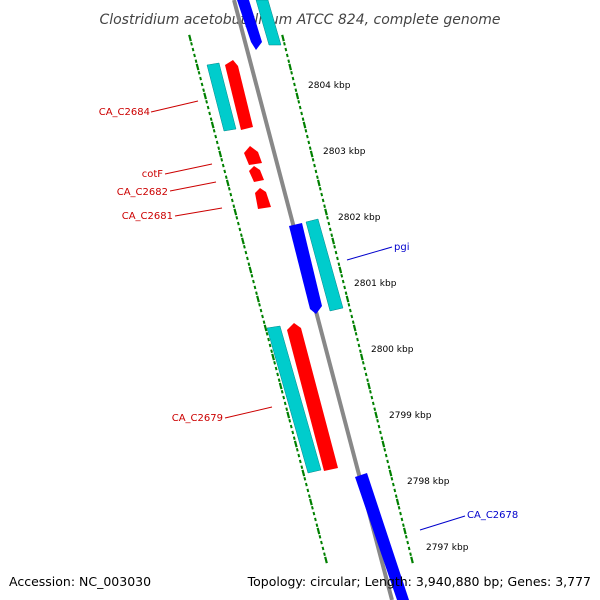 The image size is (600, 600). Describe the element at coordinates (492, 515) in the screenshot. I see `gene-label-CA_C2678: CA_C2678` at that location.